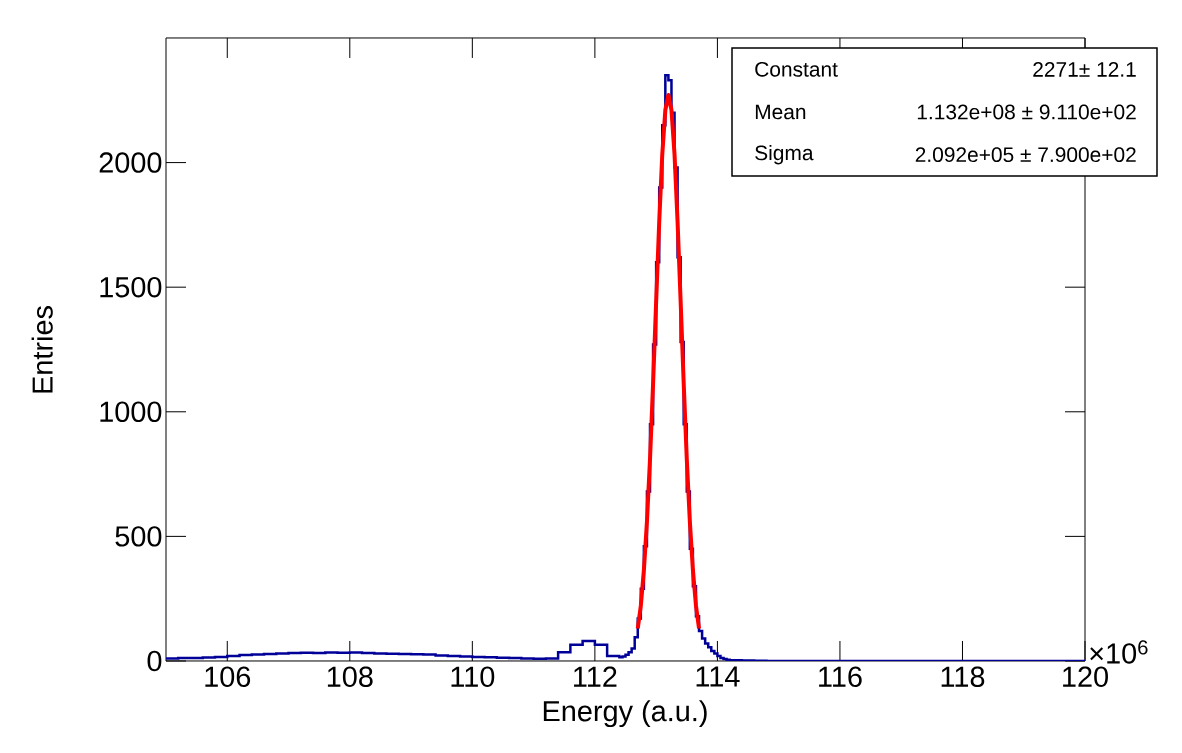 This screenshot has height=753, width=1182. Describe the element at coordinates (350, 676) in the screenshot. I see `x-tick-label: 108` at that location.